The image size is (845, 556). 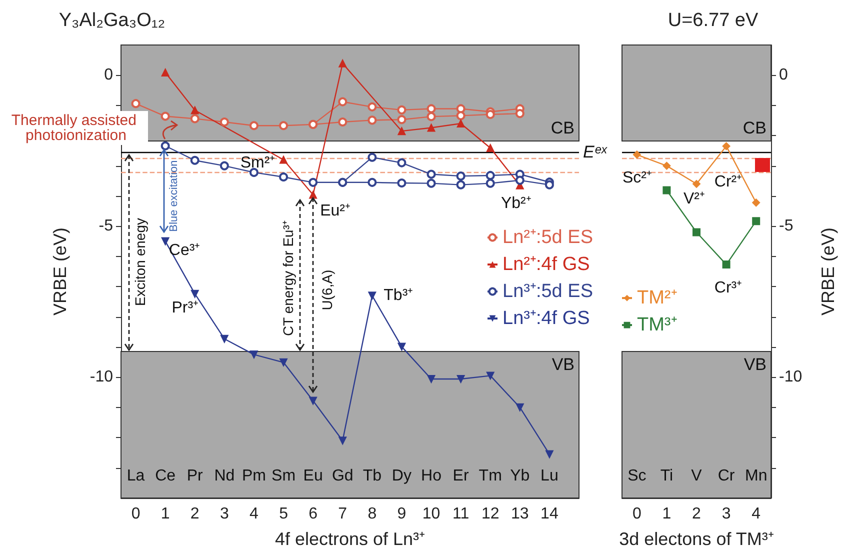 What do you see at coordinates (401, 514) in the screenshot?
I see `x-tick-label: 9` at bounding box center [401, 514].